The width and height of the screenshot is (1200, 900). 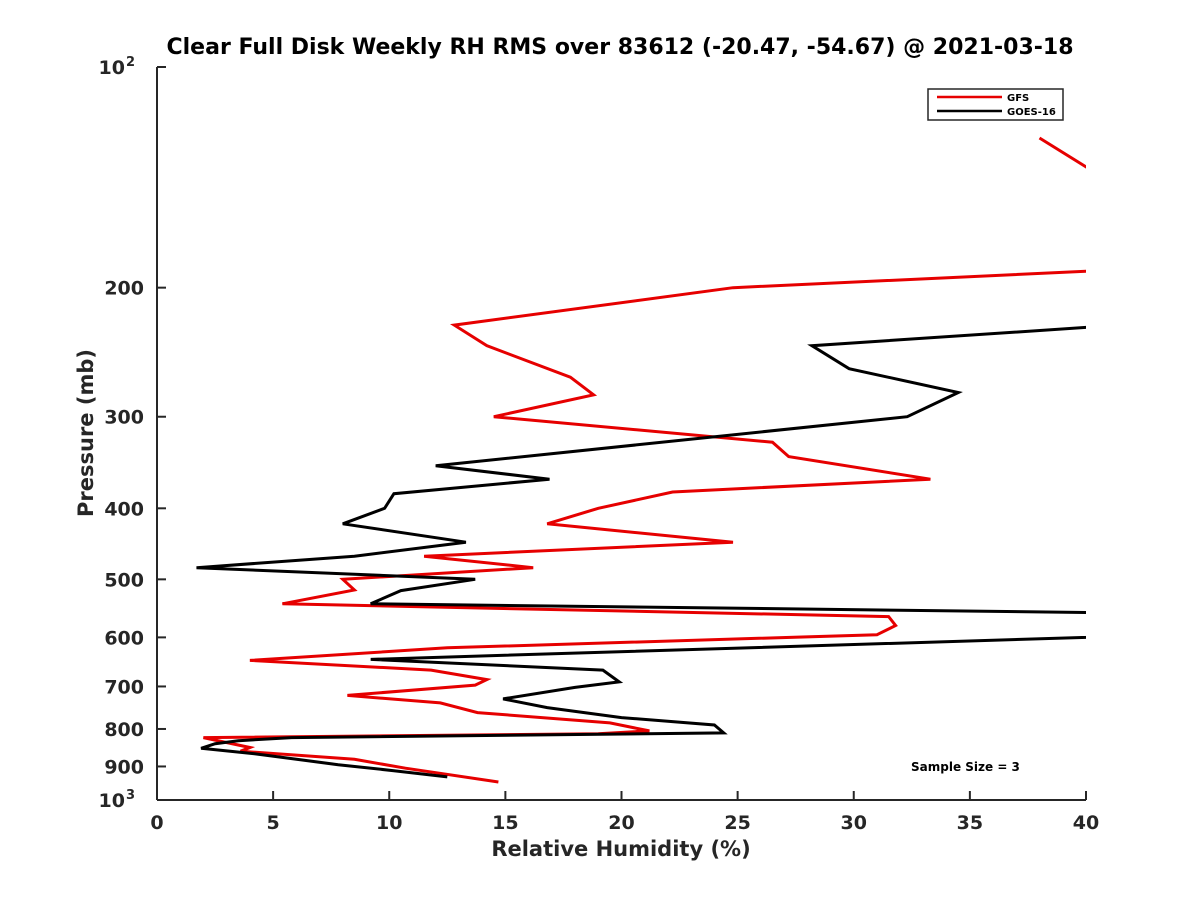 What do you see at coordinates (620, 849) in the screenshot?
I see `x-axis-label: Relative Humidity (%)` at bounding box center [620, 849].